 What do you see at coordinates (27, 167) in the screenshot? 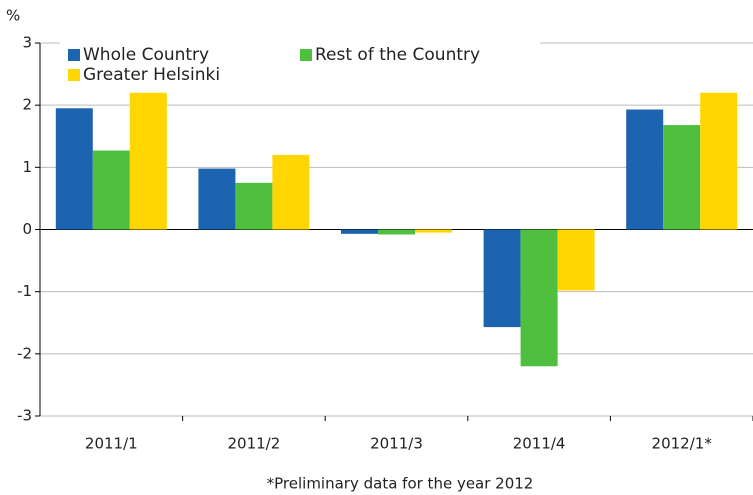
I see `y-tick-label: 1` at bounding box center [27, 167].